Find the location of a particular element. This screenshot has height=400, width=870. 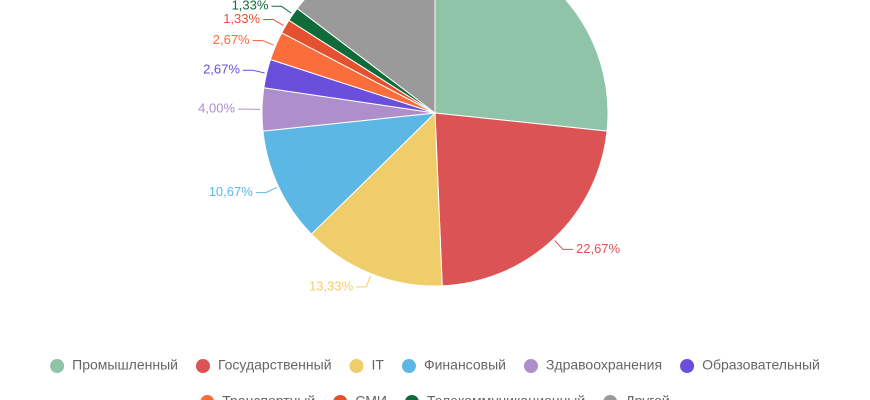

legend-label: Здравоохранения is located at coordinates (604, 365).